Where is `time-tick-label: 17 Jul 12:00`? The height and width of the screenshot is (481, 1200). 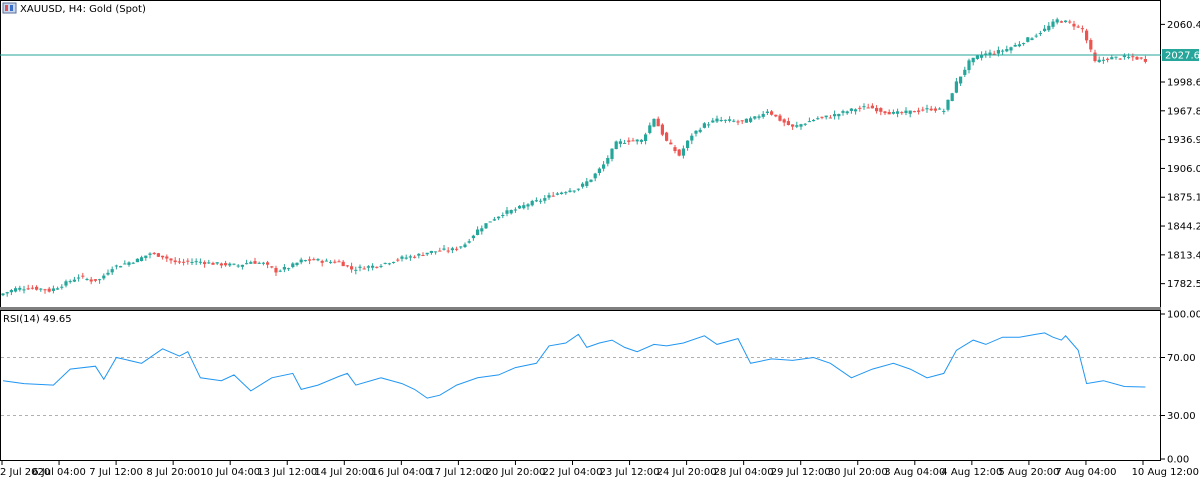 time-tick-label: 17 Jul 12:00 is located at coordinates (458, 472).